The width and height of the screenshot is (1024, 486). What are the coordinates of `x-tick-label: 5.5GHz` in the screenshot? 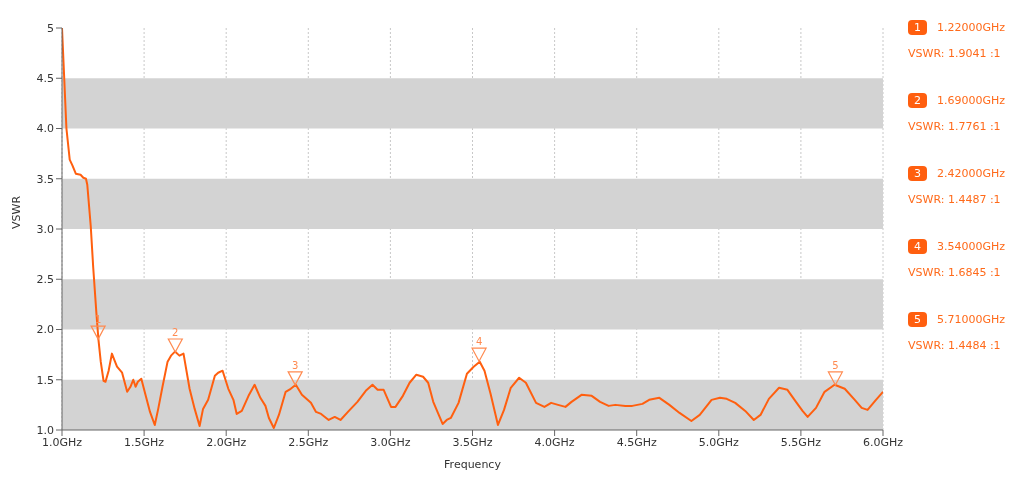 It's located at (801, 442).